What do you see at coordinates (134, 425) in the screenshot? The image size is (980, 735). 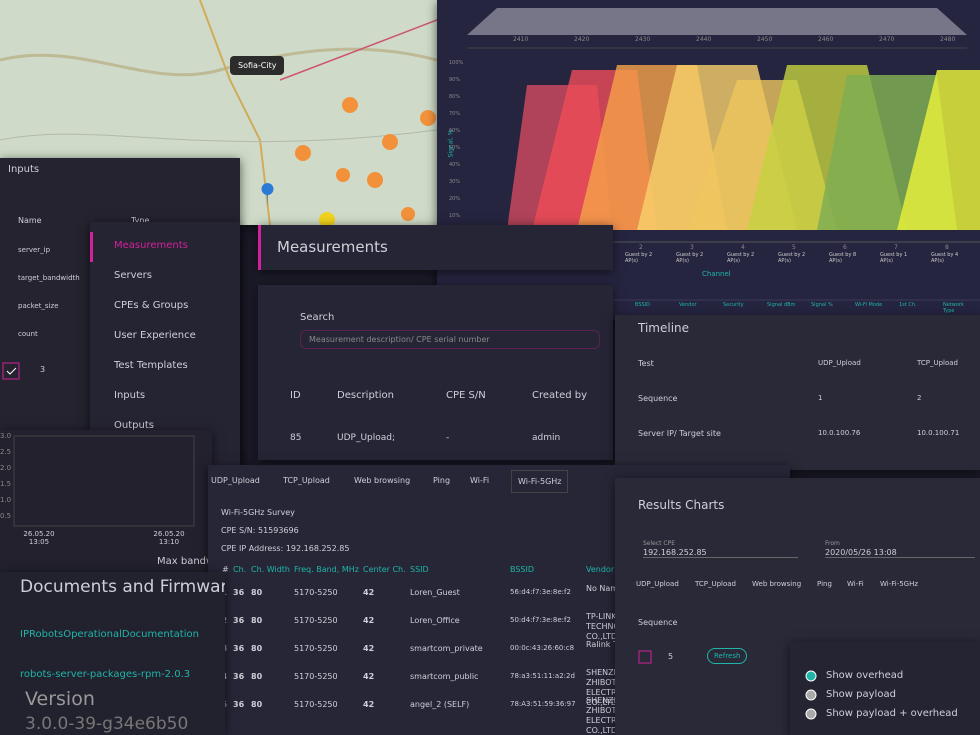 I see `menu-item: Outputs` at bounding box center [134, 425].